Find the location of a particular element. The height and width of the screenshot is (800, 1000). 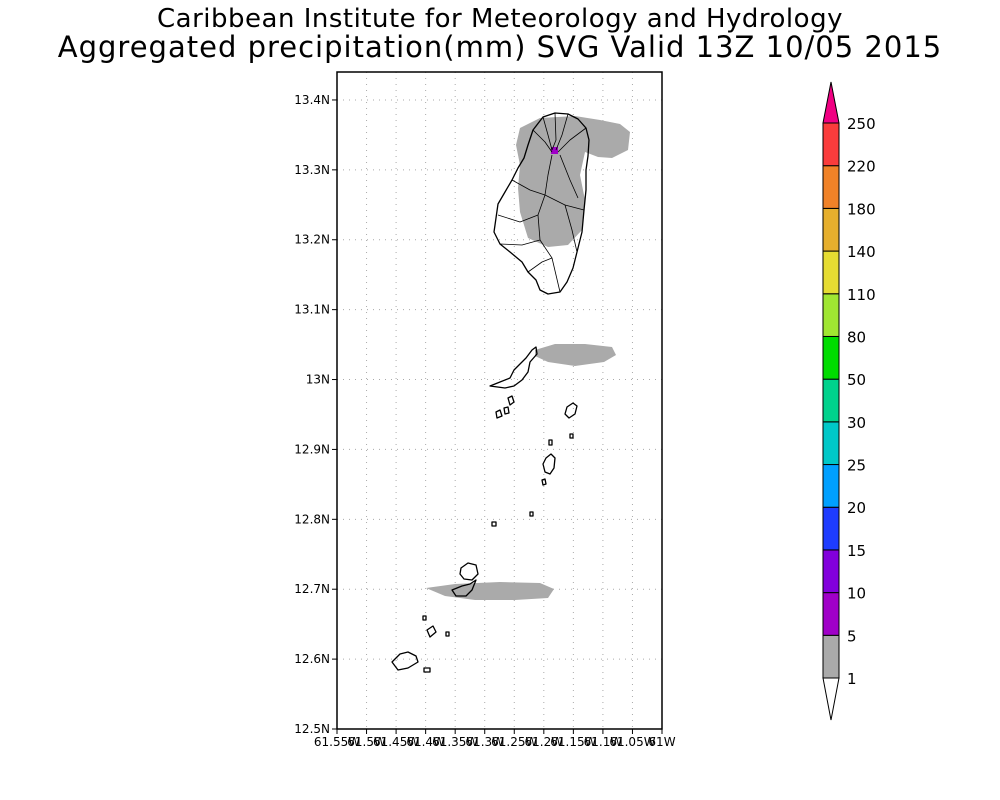

colorbar-over-arrow is located at coordinates (831, 102).